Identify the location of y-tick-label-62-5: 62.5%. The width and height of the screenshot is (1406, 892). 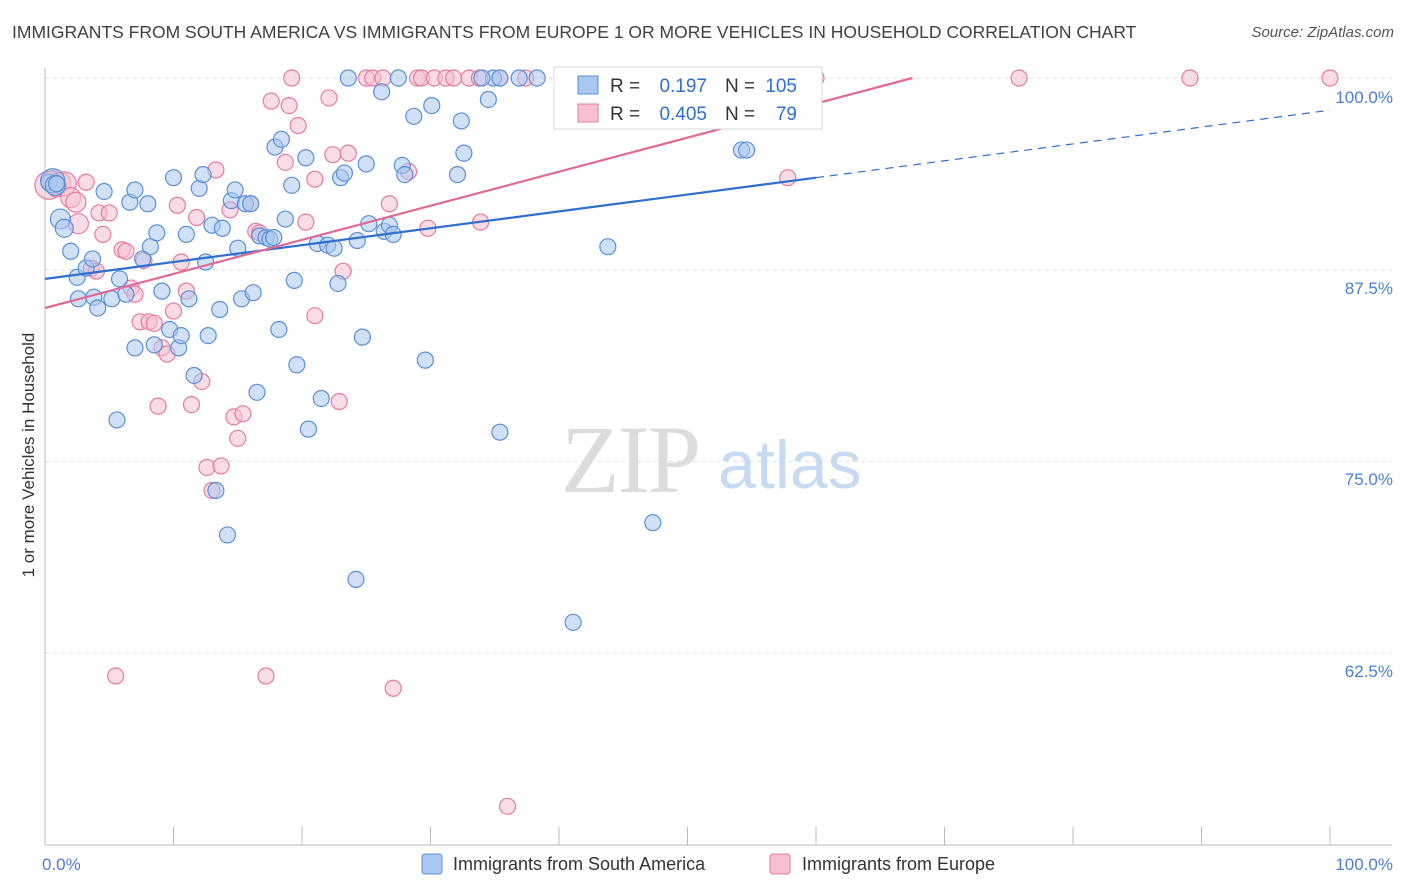
(1369, 671).